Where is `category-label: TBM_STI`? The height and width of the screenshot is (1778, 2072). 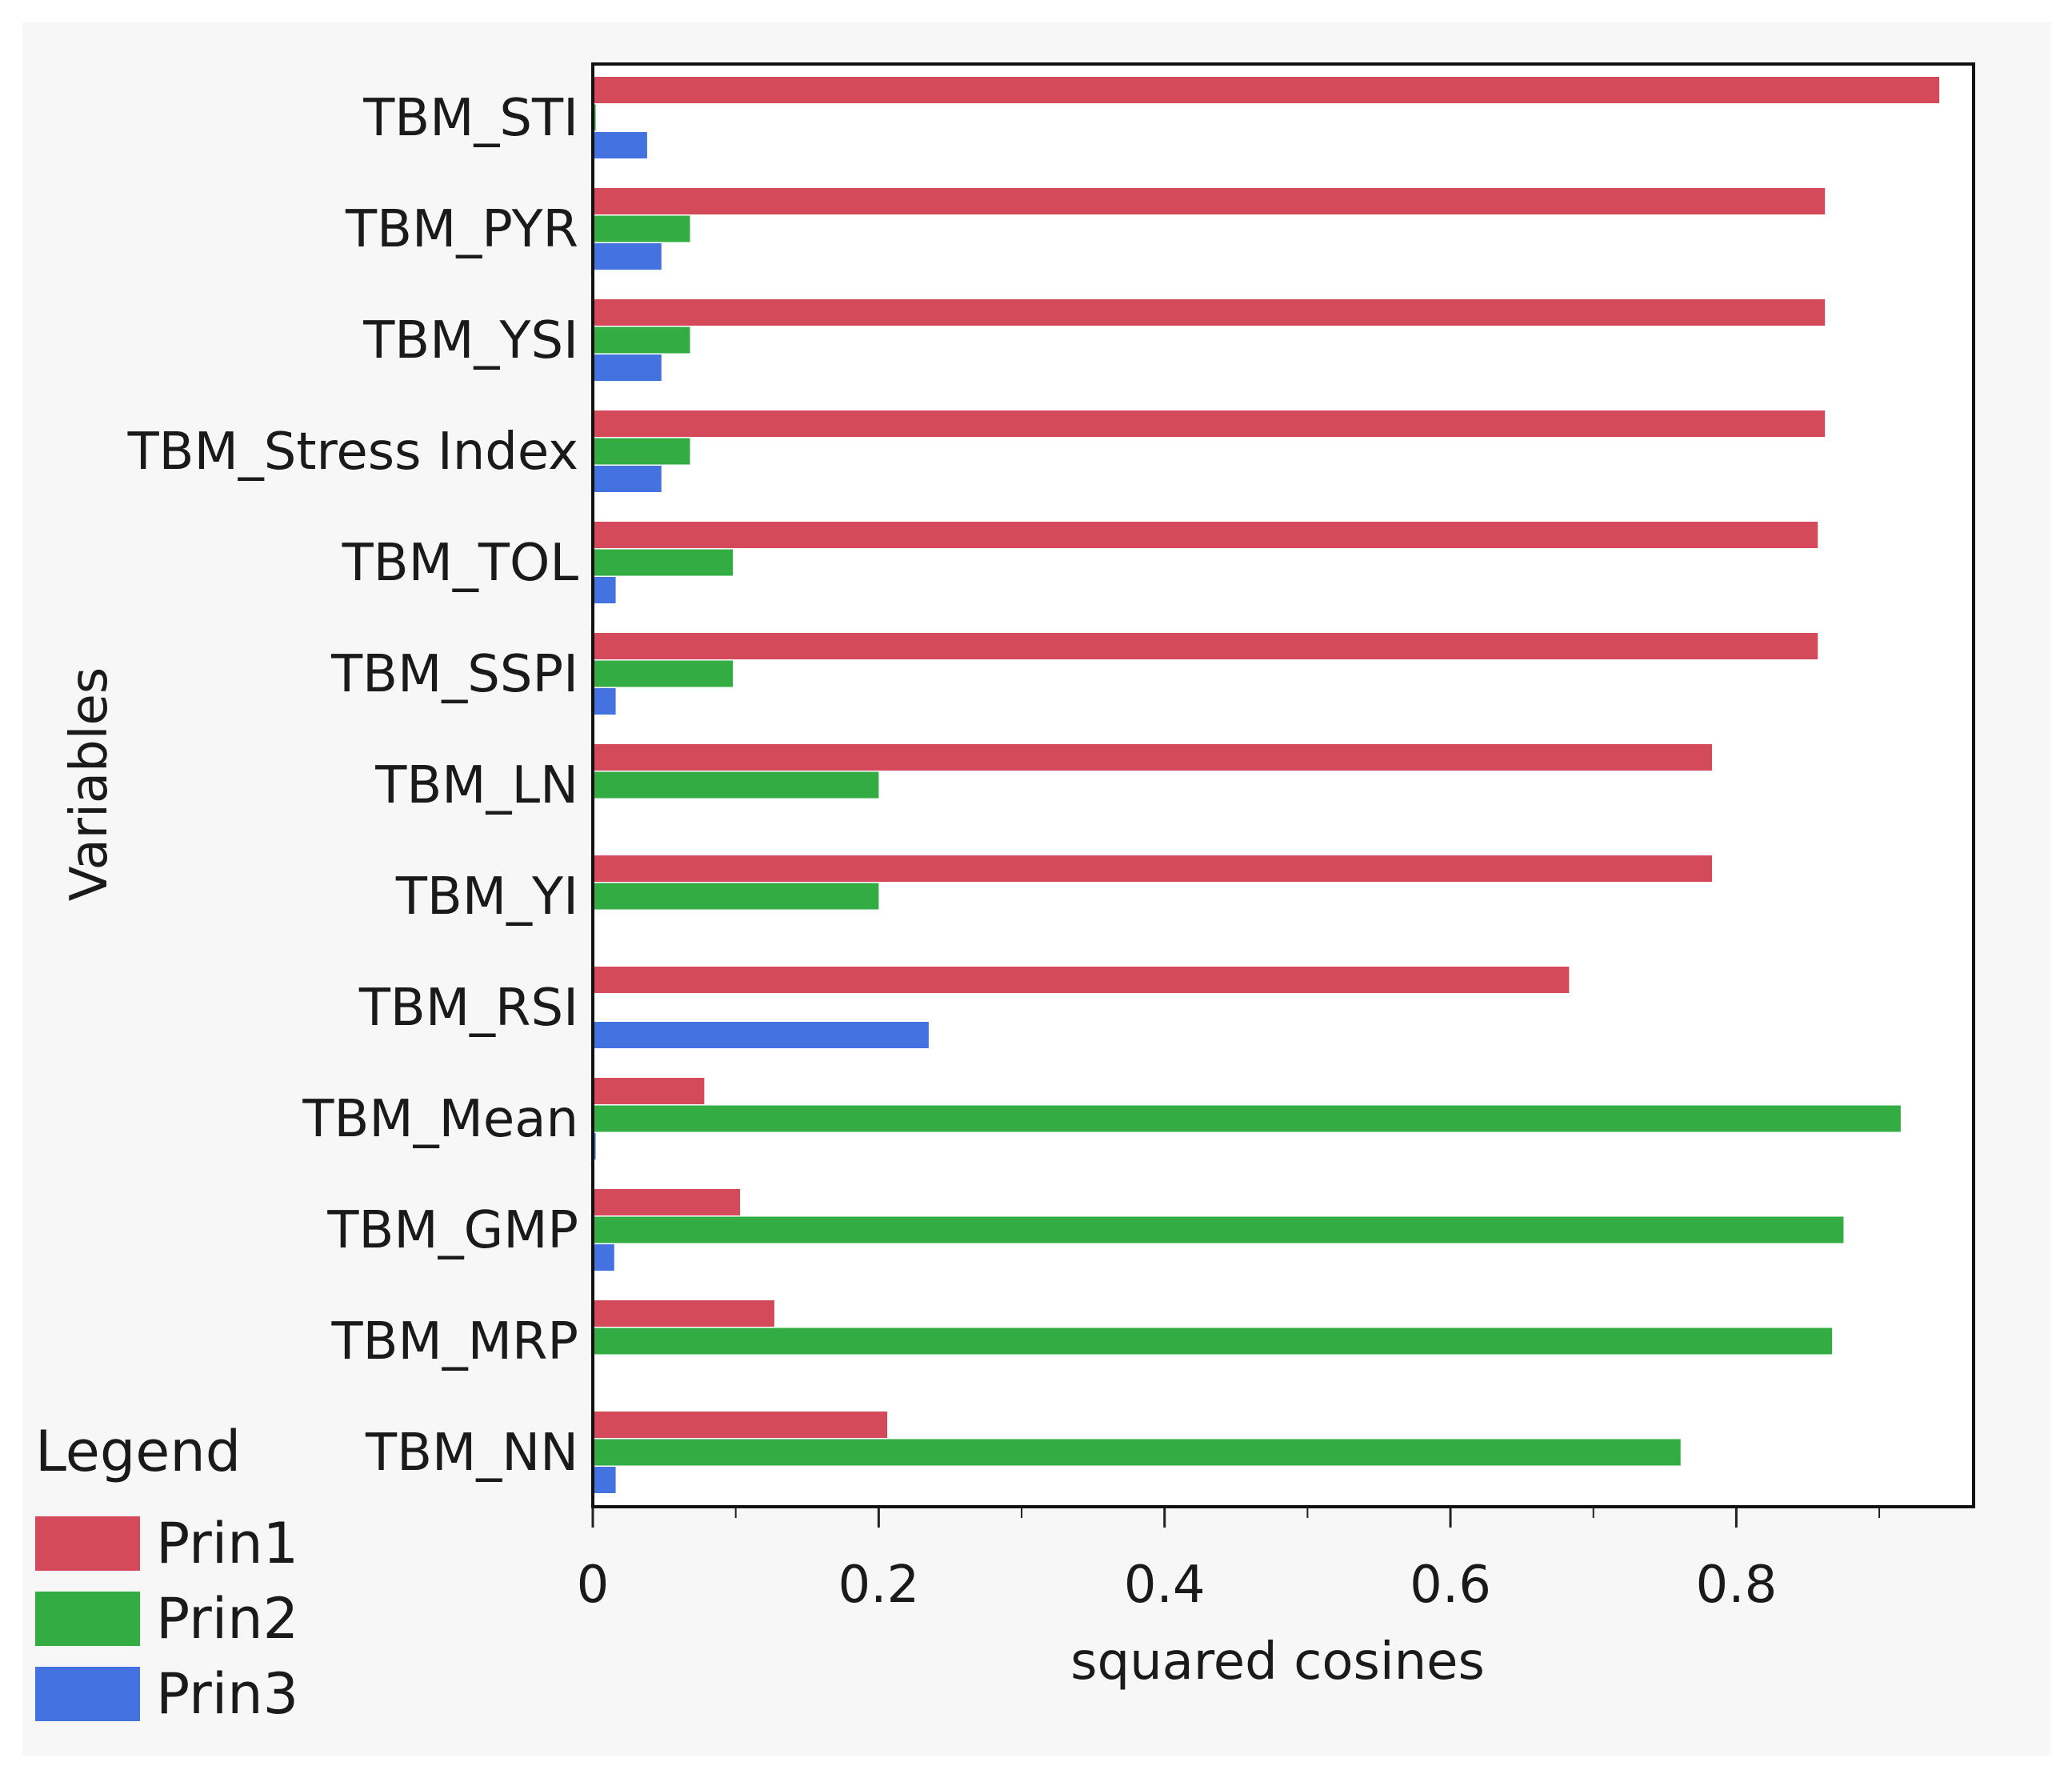
category-label: TBM_STI is located at coordinates (470, 118).